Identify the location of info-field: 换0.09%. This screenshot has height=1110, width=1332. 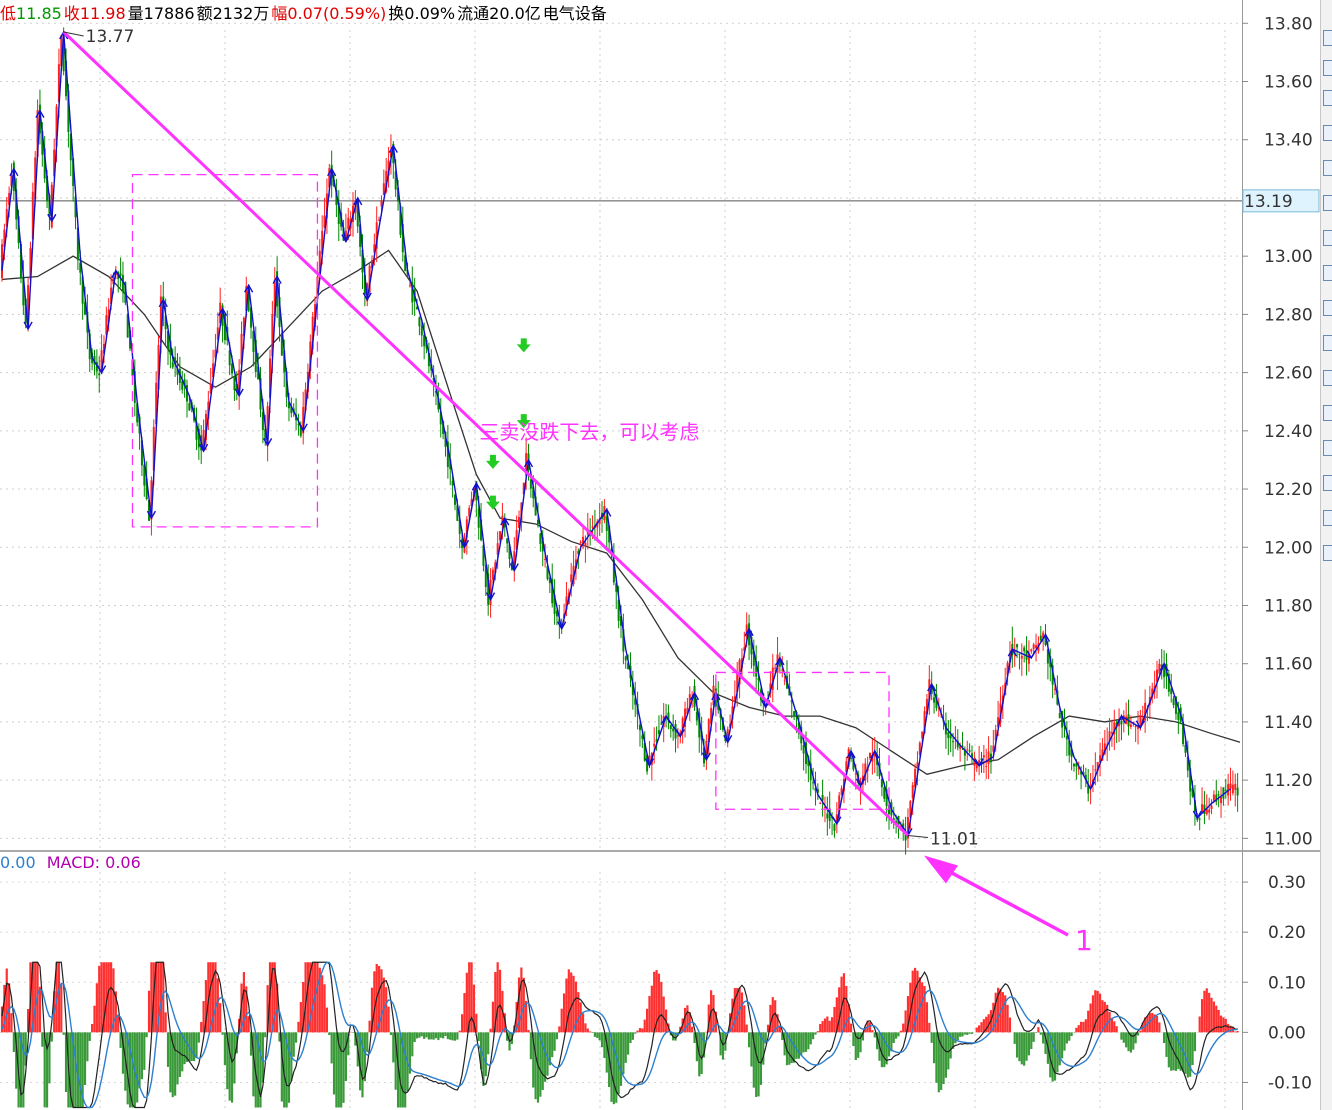
(421, 13).